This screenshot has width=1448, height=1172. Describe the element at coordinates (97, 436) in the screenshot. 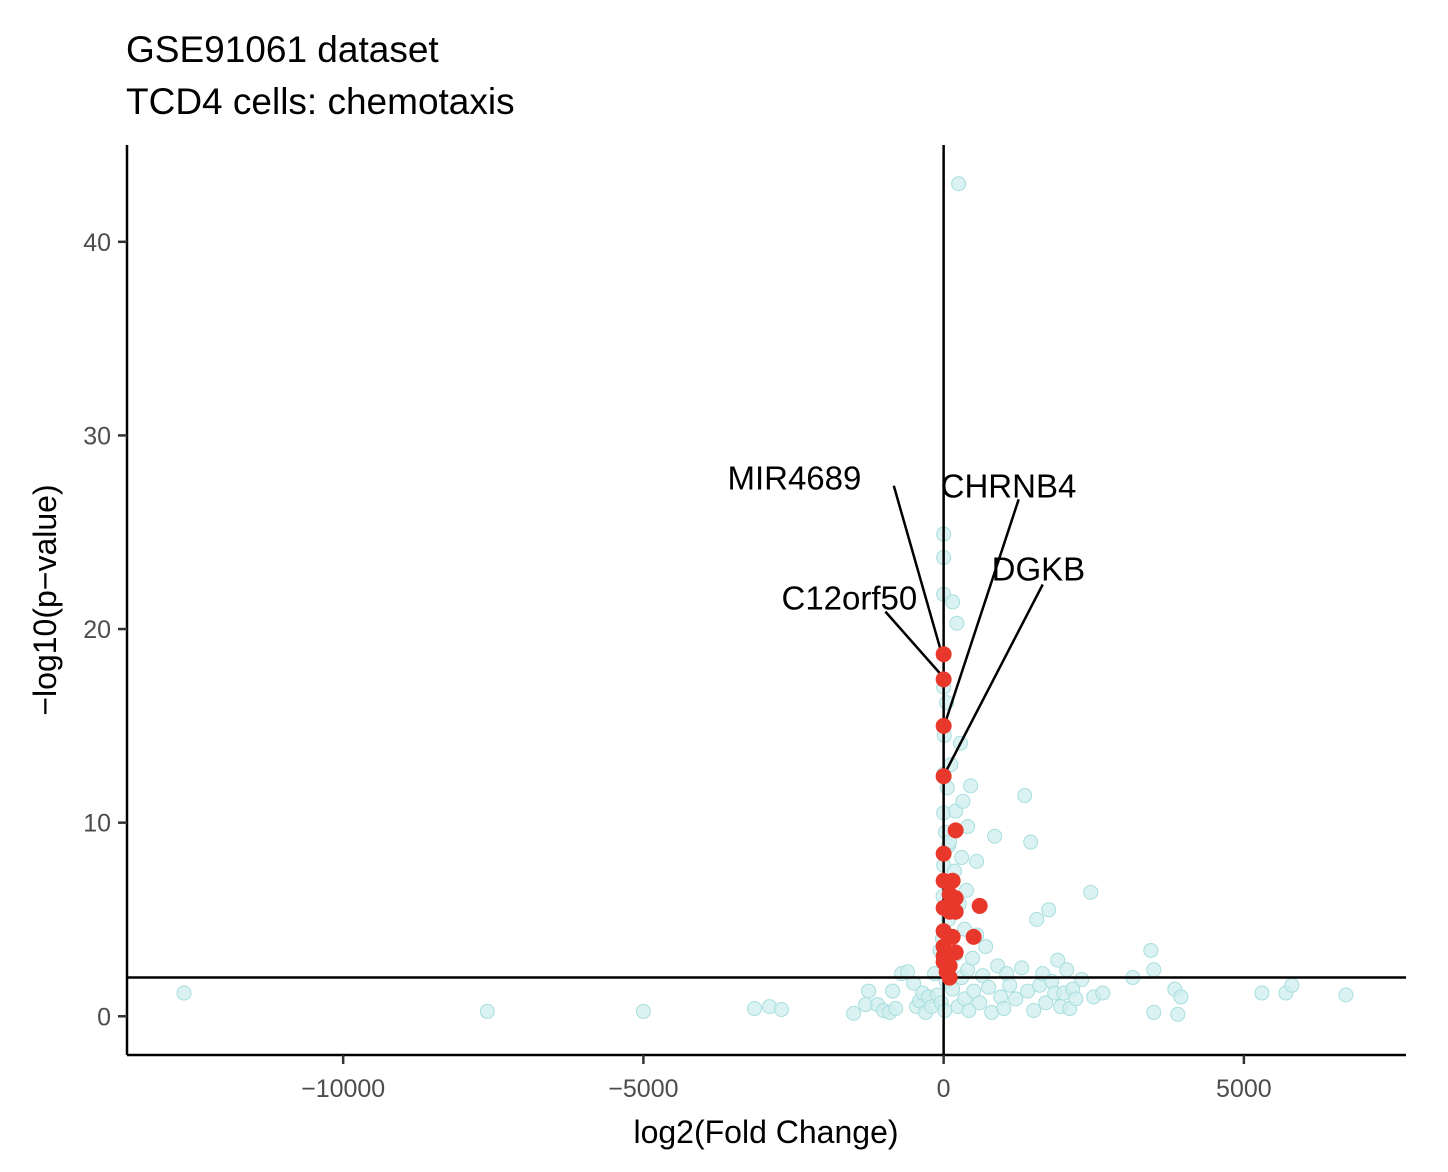

I see `y-tick-label: 30` at that location.